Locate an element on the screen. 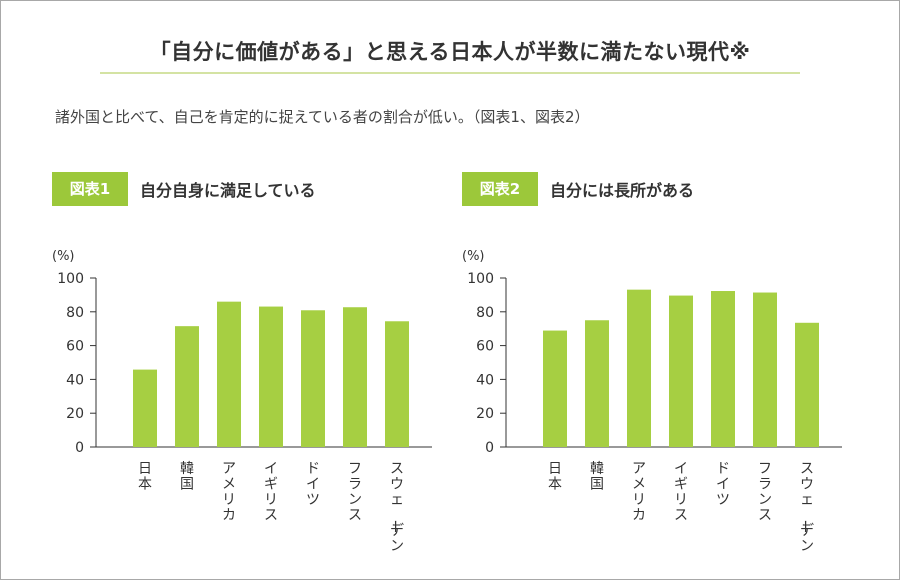 Image resolution: width=900 pixels, height=580 pixels. chart1-header: 図表1 自分自身に満足している is located at coordinates (184, 189).